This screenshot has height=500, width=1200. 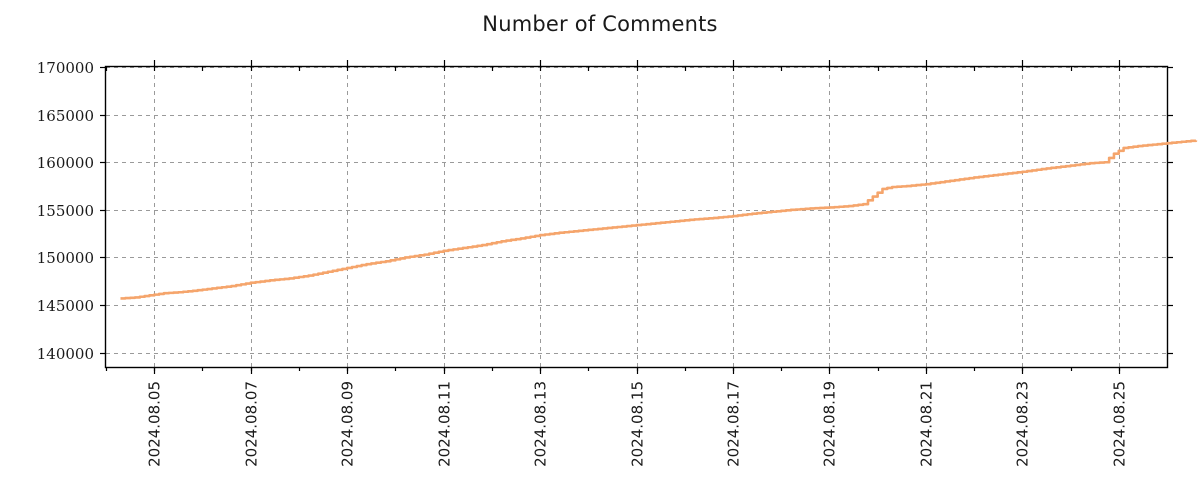 What do you see at coordinates (1023, 424) in the screenshot?
I see `x-tick-label: 2024.08.23` at bounding box center [1023, 424].